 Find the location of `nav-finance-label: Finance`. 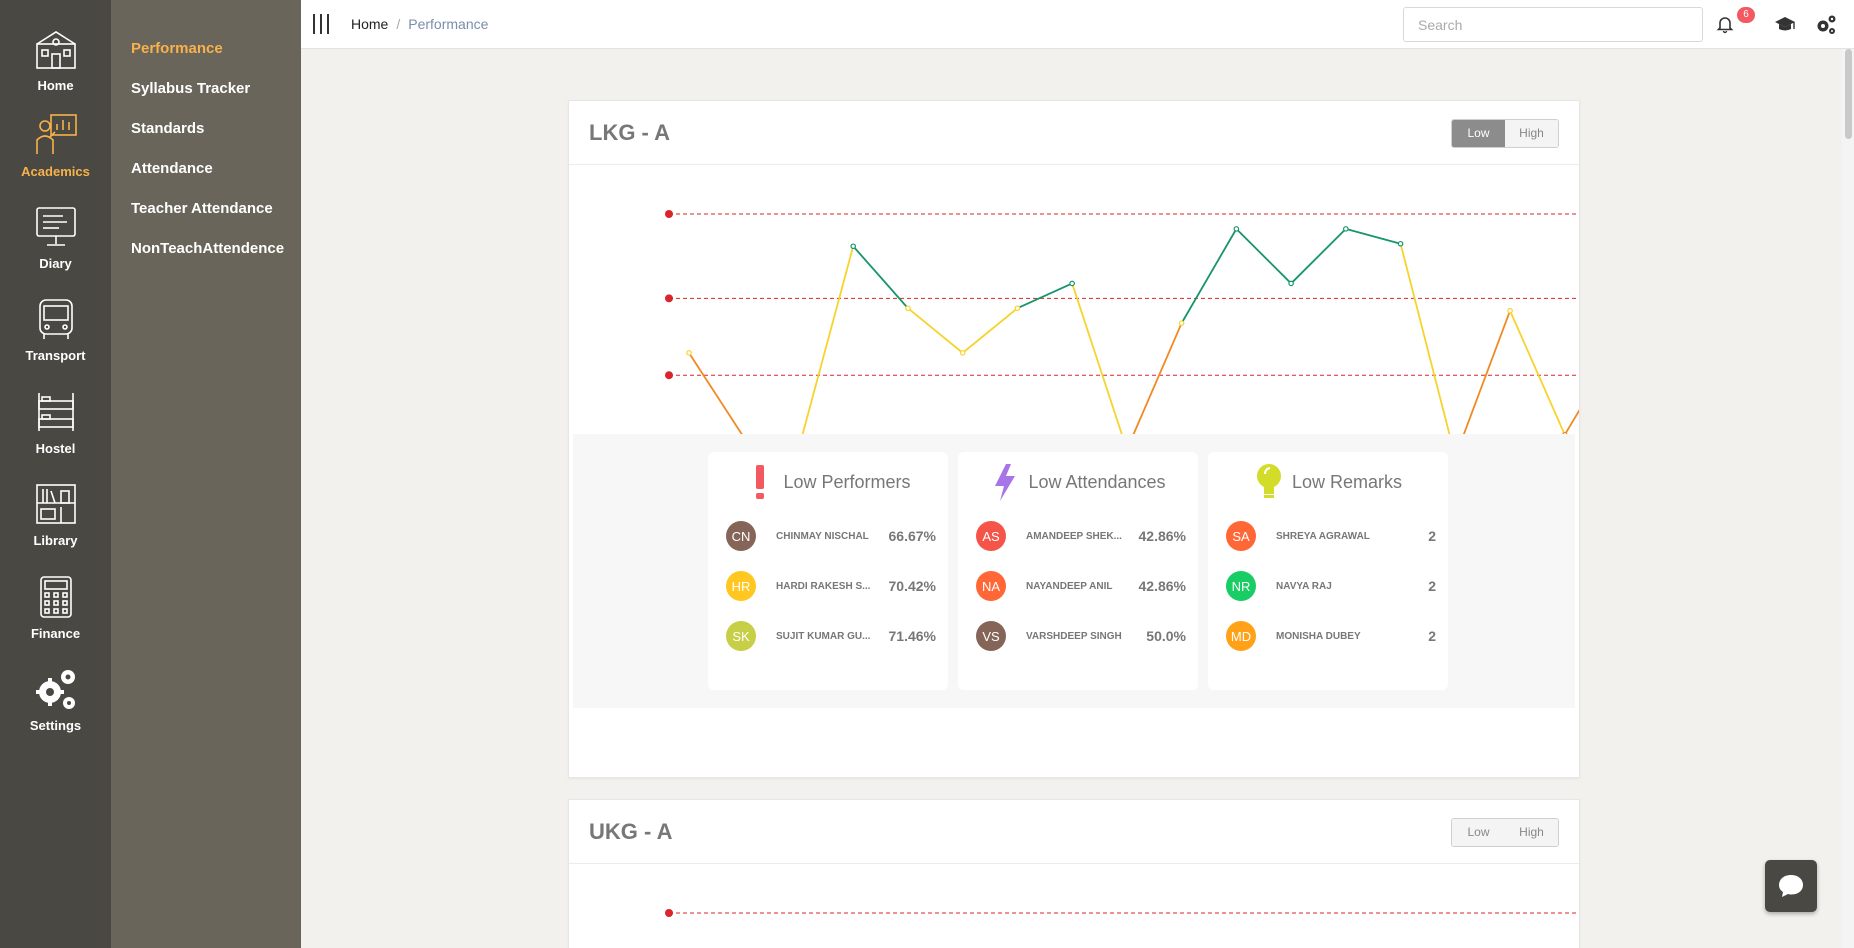

nav-finance-label: Finance is located at coordinates (55, 633).